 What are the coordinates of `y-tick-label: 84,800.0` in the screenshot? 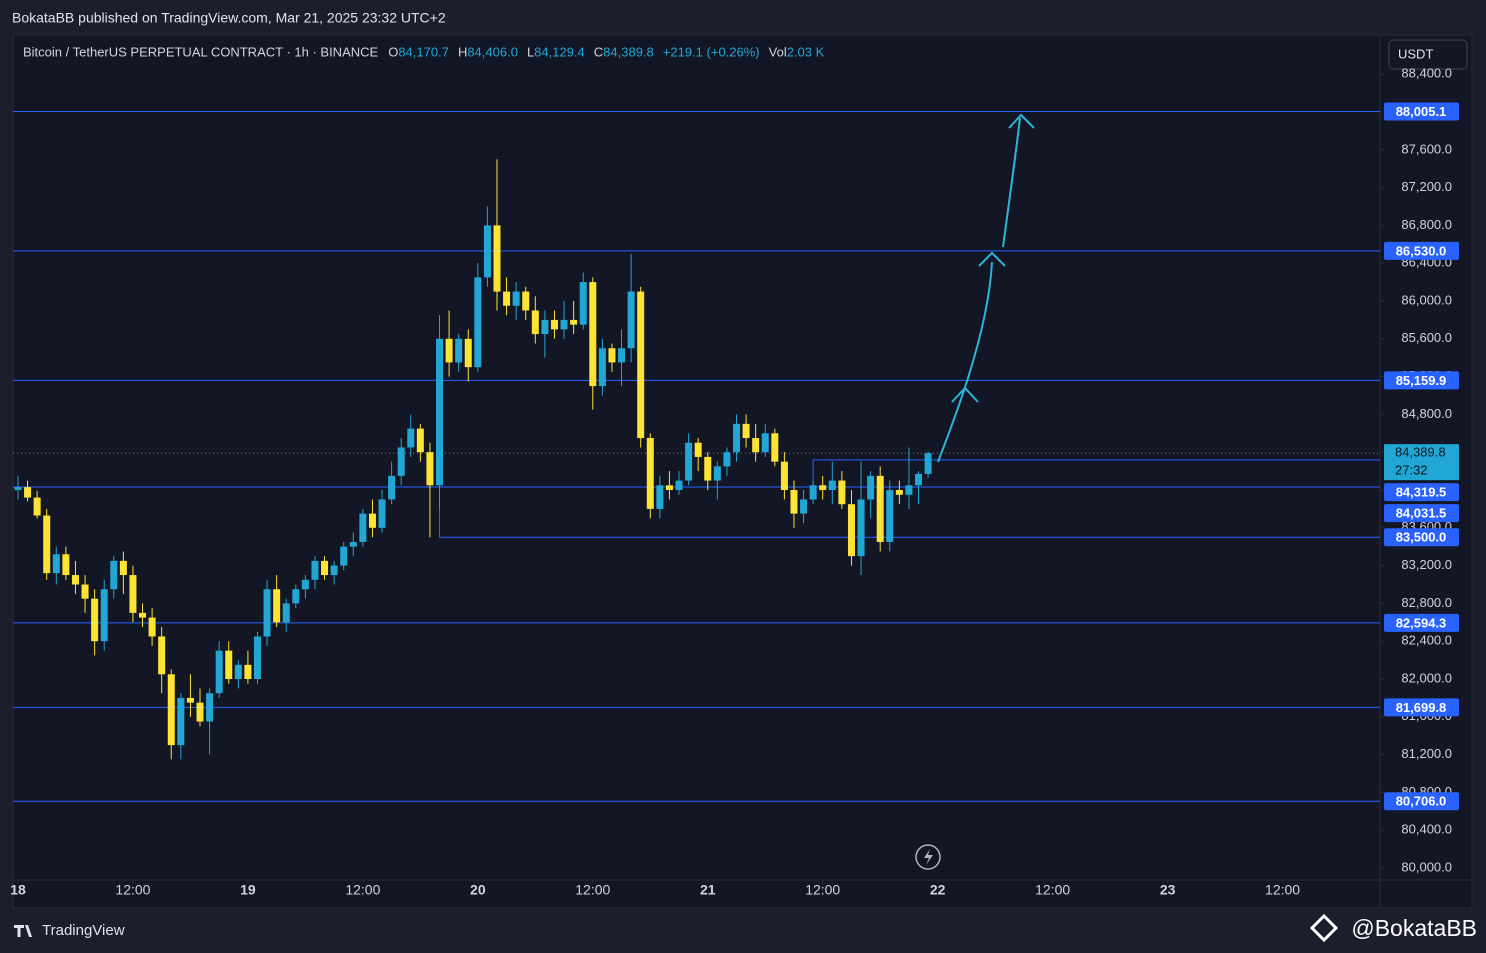 It's located at (1426, 413).